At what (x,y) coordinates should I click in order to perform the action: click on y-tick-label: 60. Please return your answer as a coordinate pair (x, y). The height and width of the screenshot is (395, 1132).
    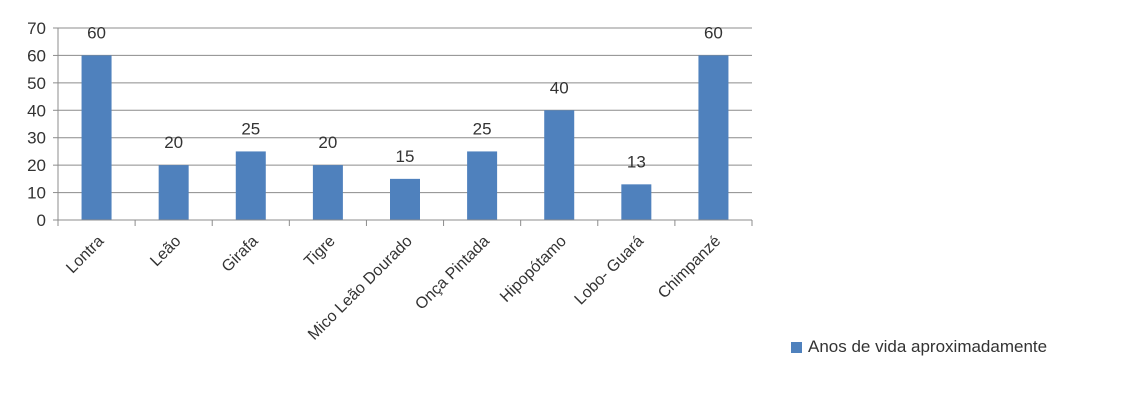
    Looking at the image, I should click on (36, 55).